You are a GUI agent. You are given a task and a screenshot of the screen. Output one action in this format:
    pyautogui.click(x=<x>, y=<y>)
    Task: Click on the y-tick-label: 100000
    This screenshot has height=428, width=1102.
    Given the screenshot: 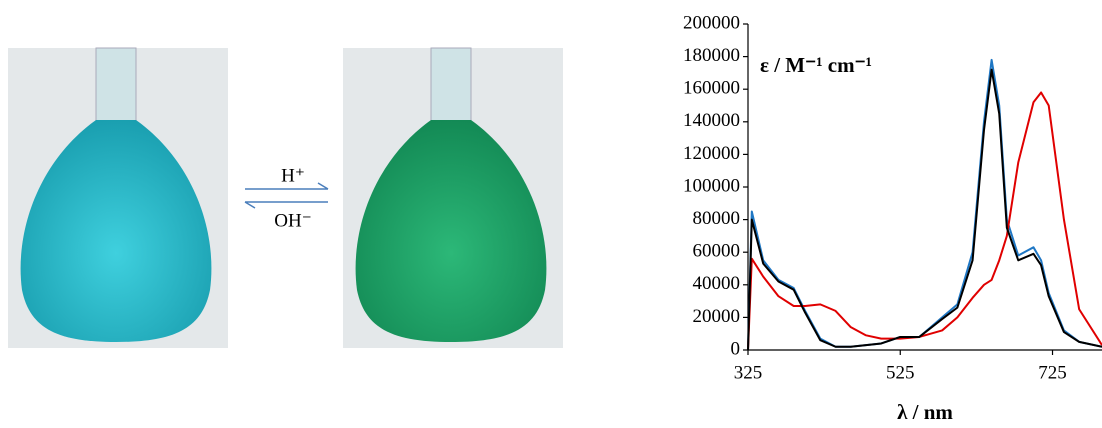 What is the action you would take?
    pyautogui.click(x=711, y=185)
    